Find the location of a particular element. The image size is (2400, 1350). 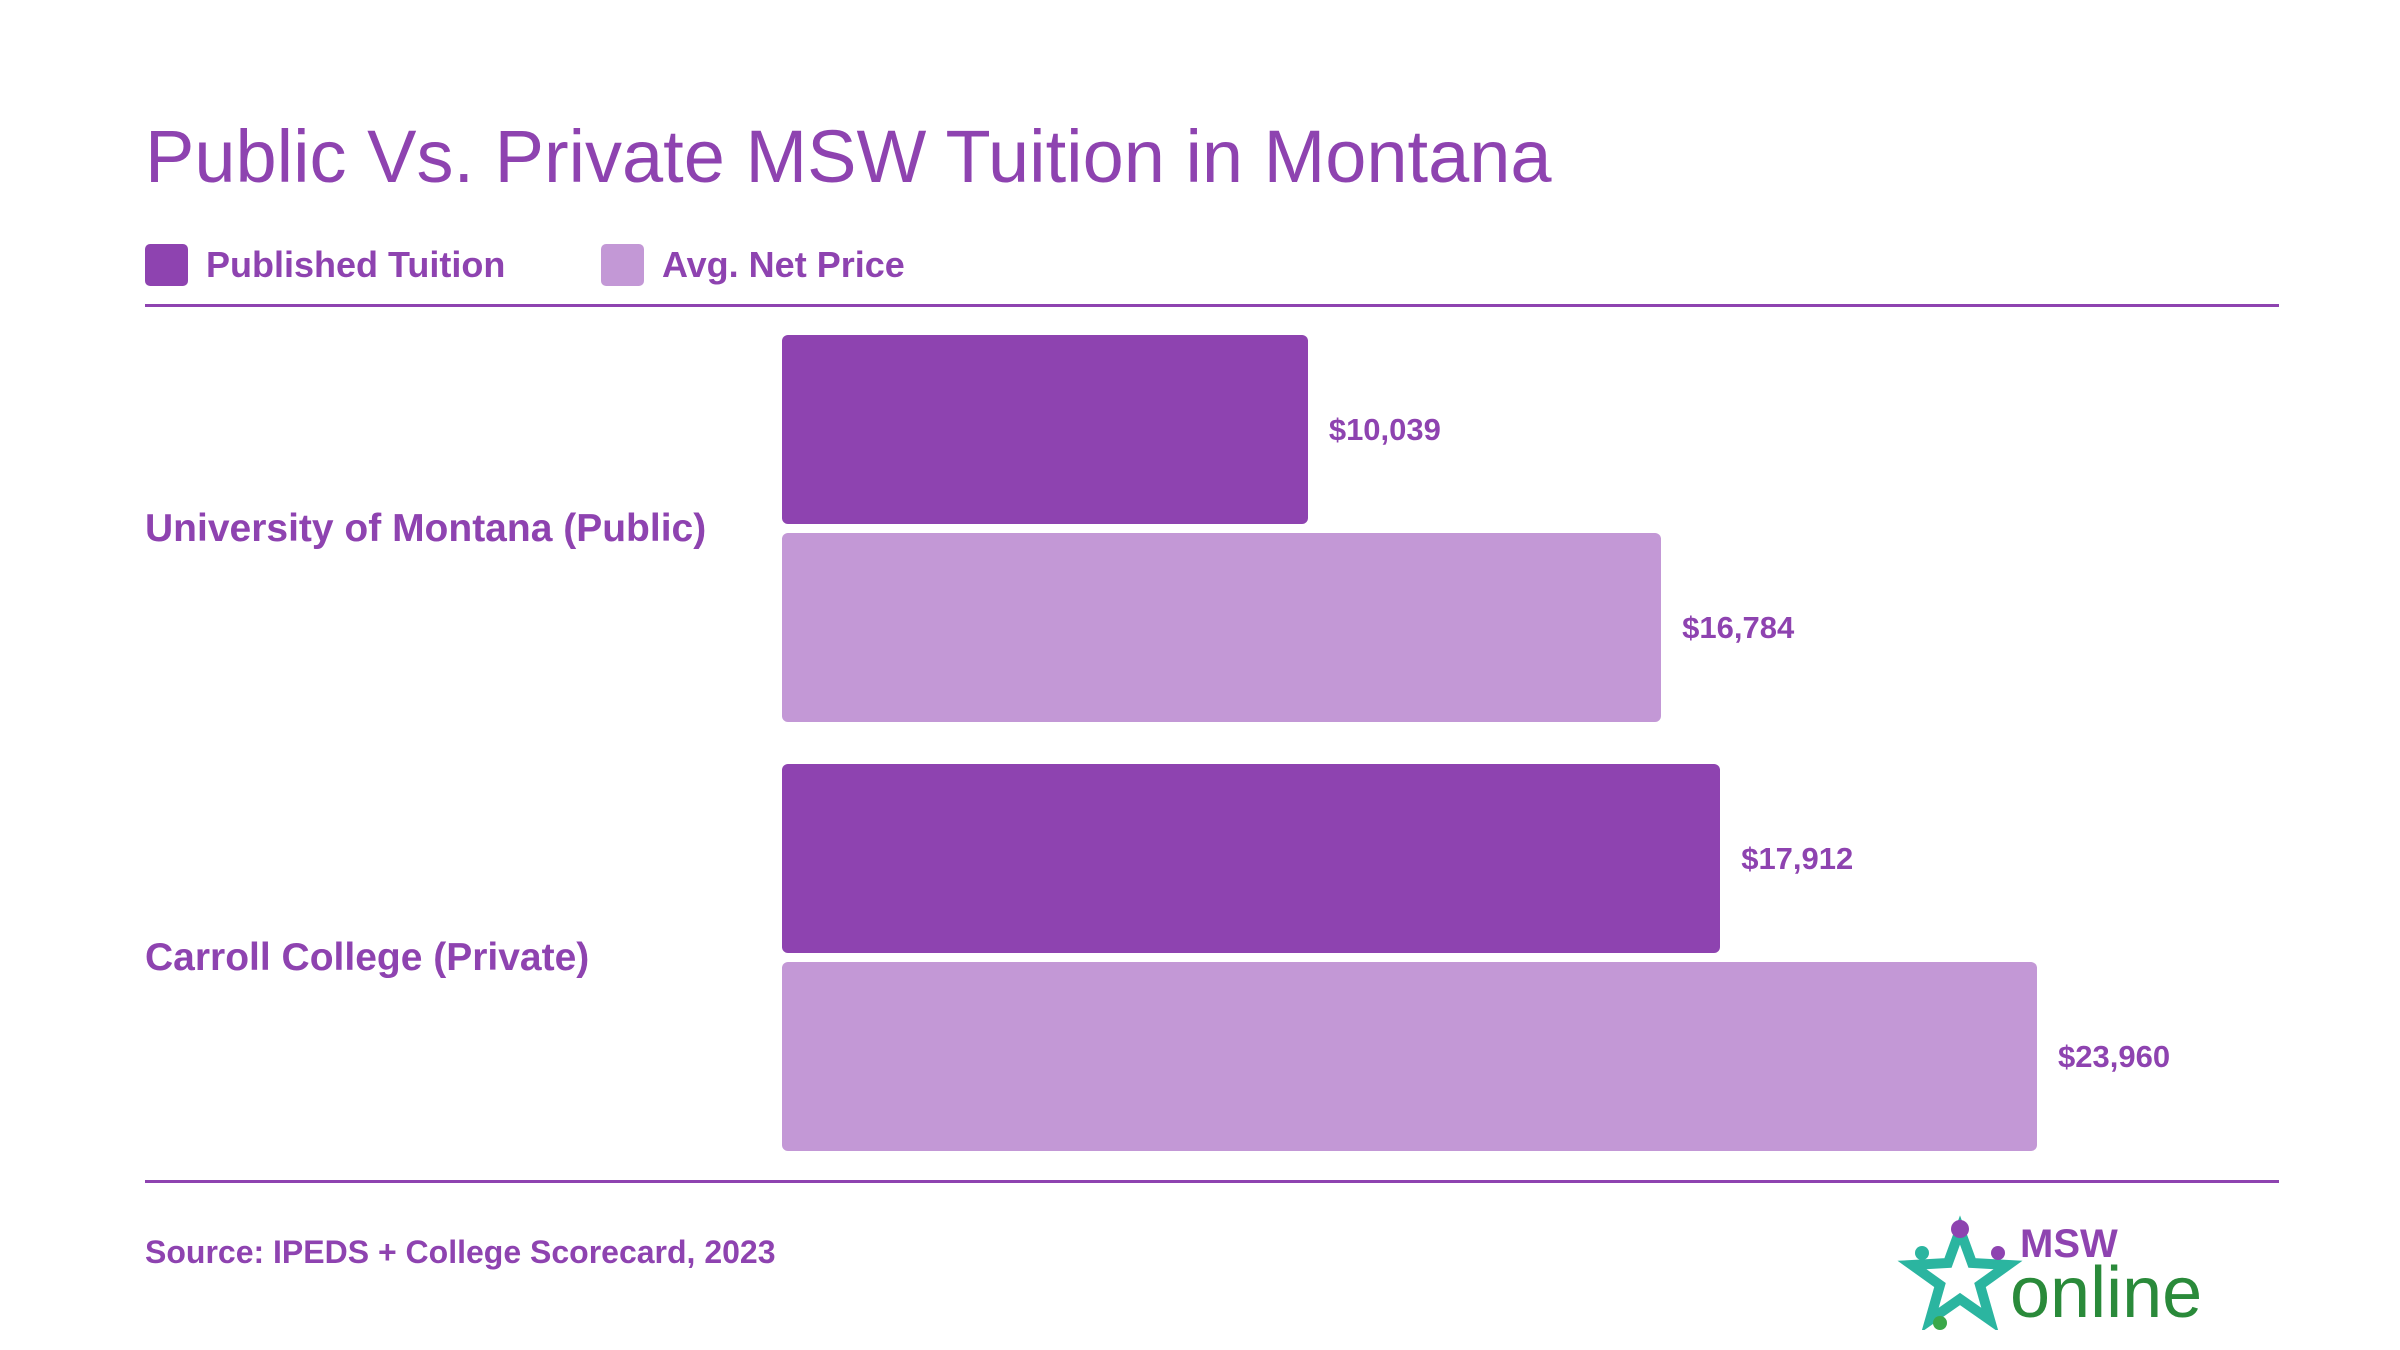

logo: MSW online is located at coordinates (2049, 1272).